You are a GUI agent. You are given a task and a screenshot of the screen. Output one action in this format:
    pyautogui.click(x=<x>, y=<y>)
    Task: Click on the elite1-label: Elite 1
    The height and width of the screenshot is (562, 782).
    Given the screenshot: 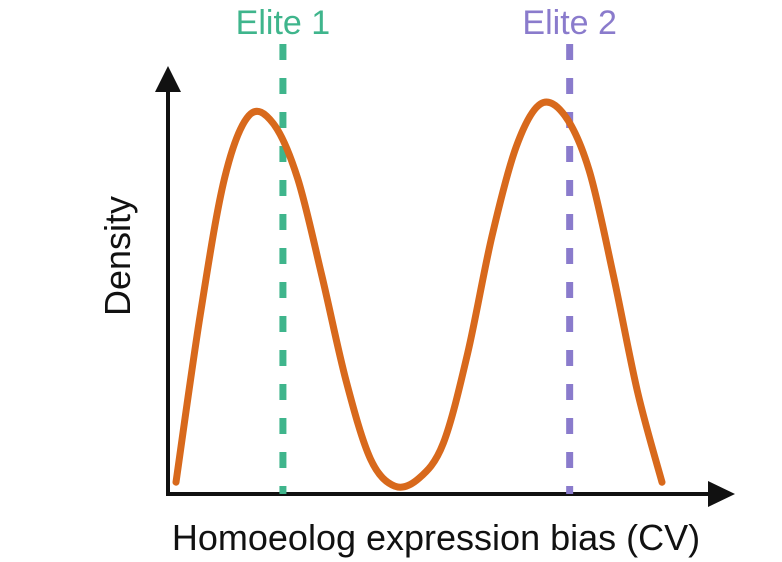 What is the action you would take?
    pyautogui.click(x=283, y=23)
    